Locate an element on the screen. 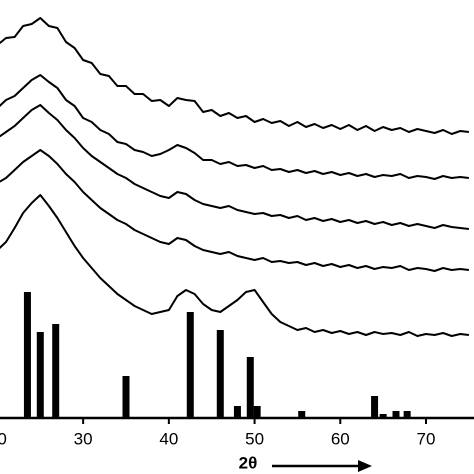 This screenshot has height=474, width=474. x-tick-label: 70 is located at coordinates (426, 438).